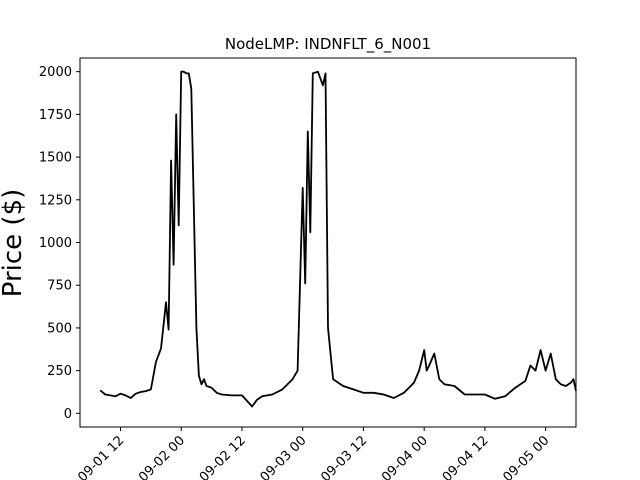 Image resolution: width=640 pixels, height=480 pixels. I want to click on y-tick-label: 250, so click(59, 371).